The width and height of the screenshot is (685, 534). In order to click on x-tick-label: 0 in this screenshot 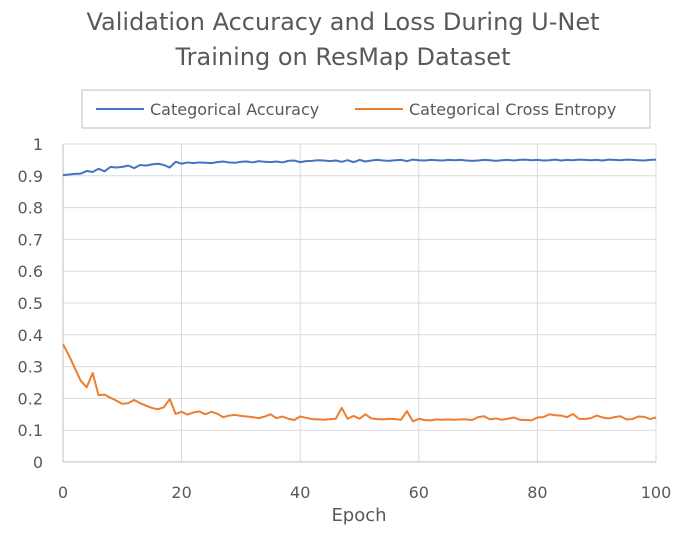, I will do `click(63, 492)`.